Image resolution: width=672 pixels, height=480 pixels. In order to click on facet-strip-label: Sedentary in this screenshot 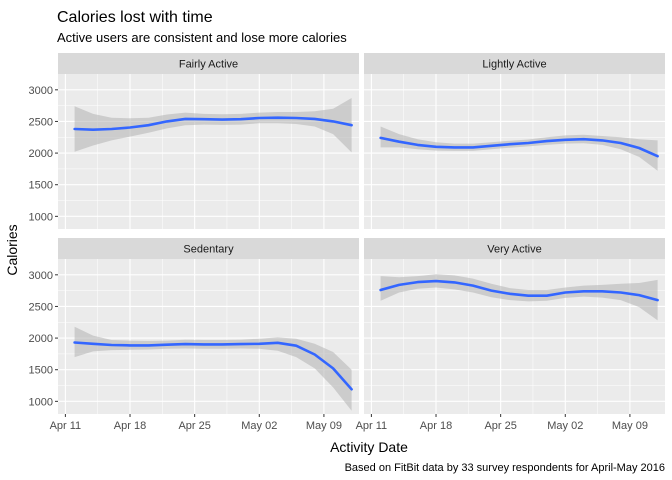, I will do `click(208, 250)`.